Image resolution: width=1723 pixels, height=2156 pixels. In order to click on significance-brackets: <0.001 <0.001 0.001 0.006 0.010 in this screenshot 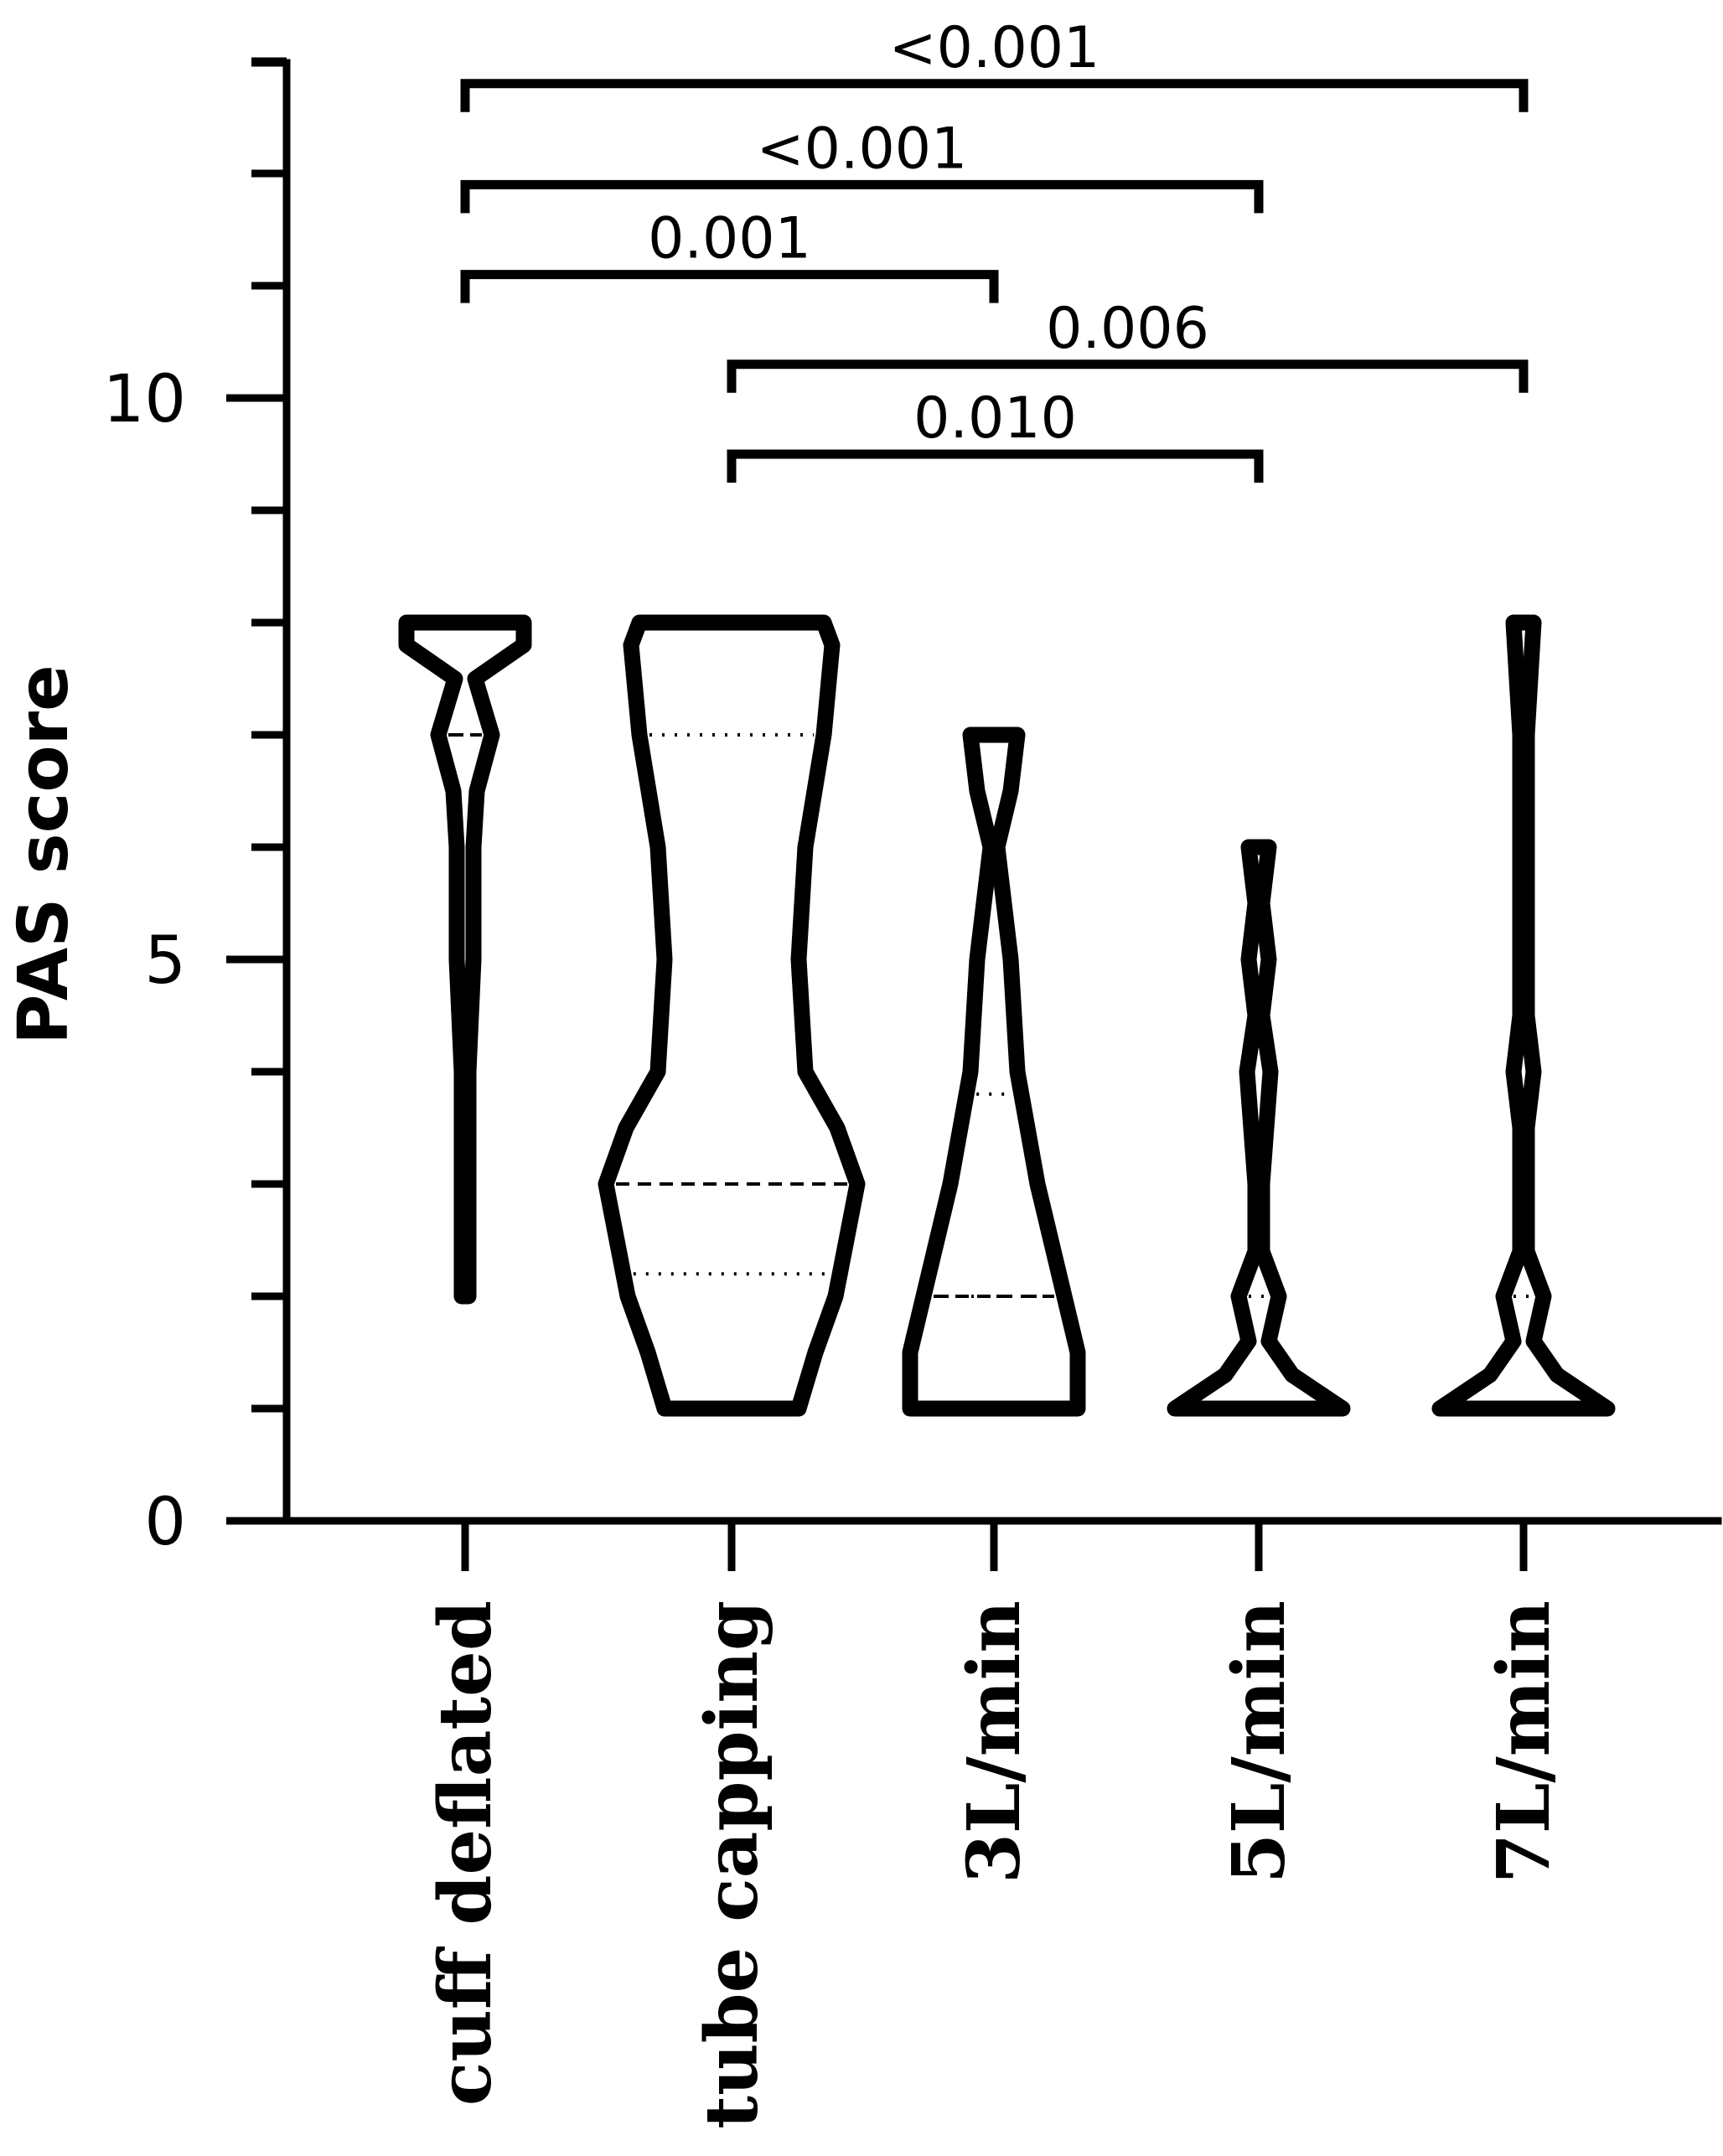, I will do `click(994, 249)`.